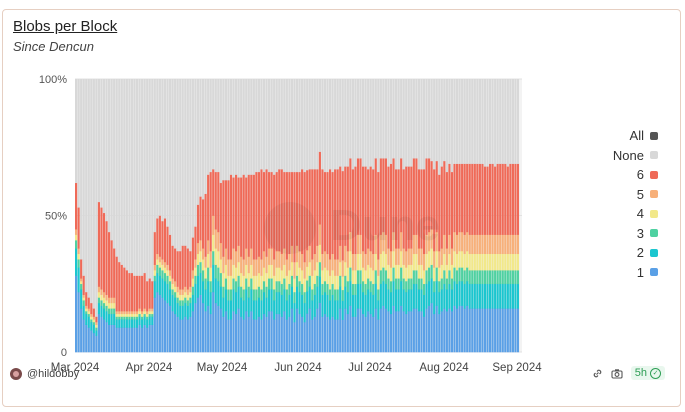 This screenshot has width=685, height=412. I want to click on legend-item-3: 3, so click(628, 234).